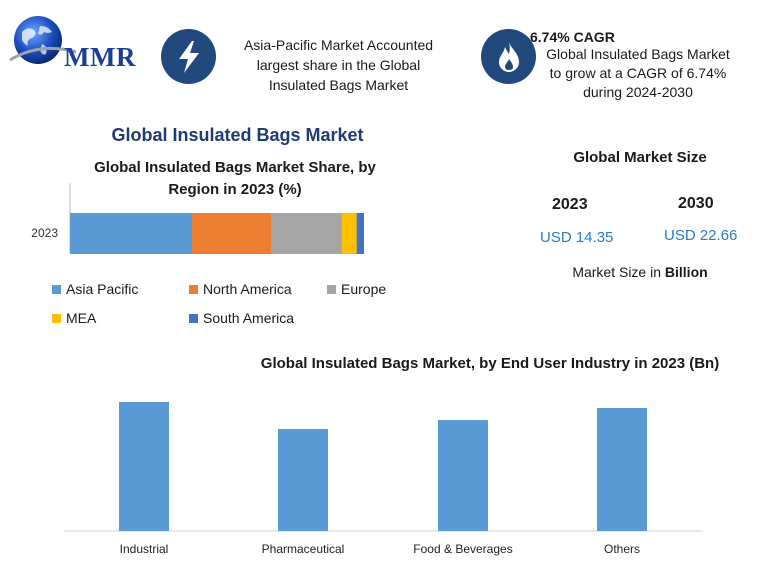 This screenshot has height=572, width=763. I want to click on stack-segment-south-america, so click(360, 233).